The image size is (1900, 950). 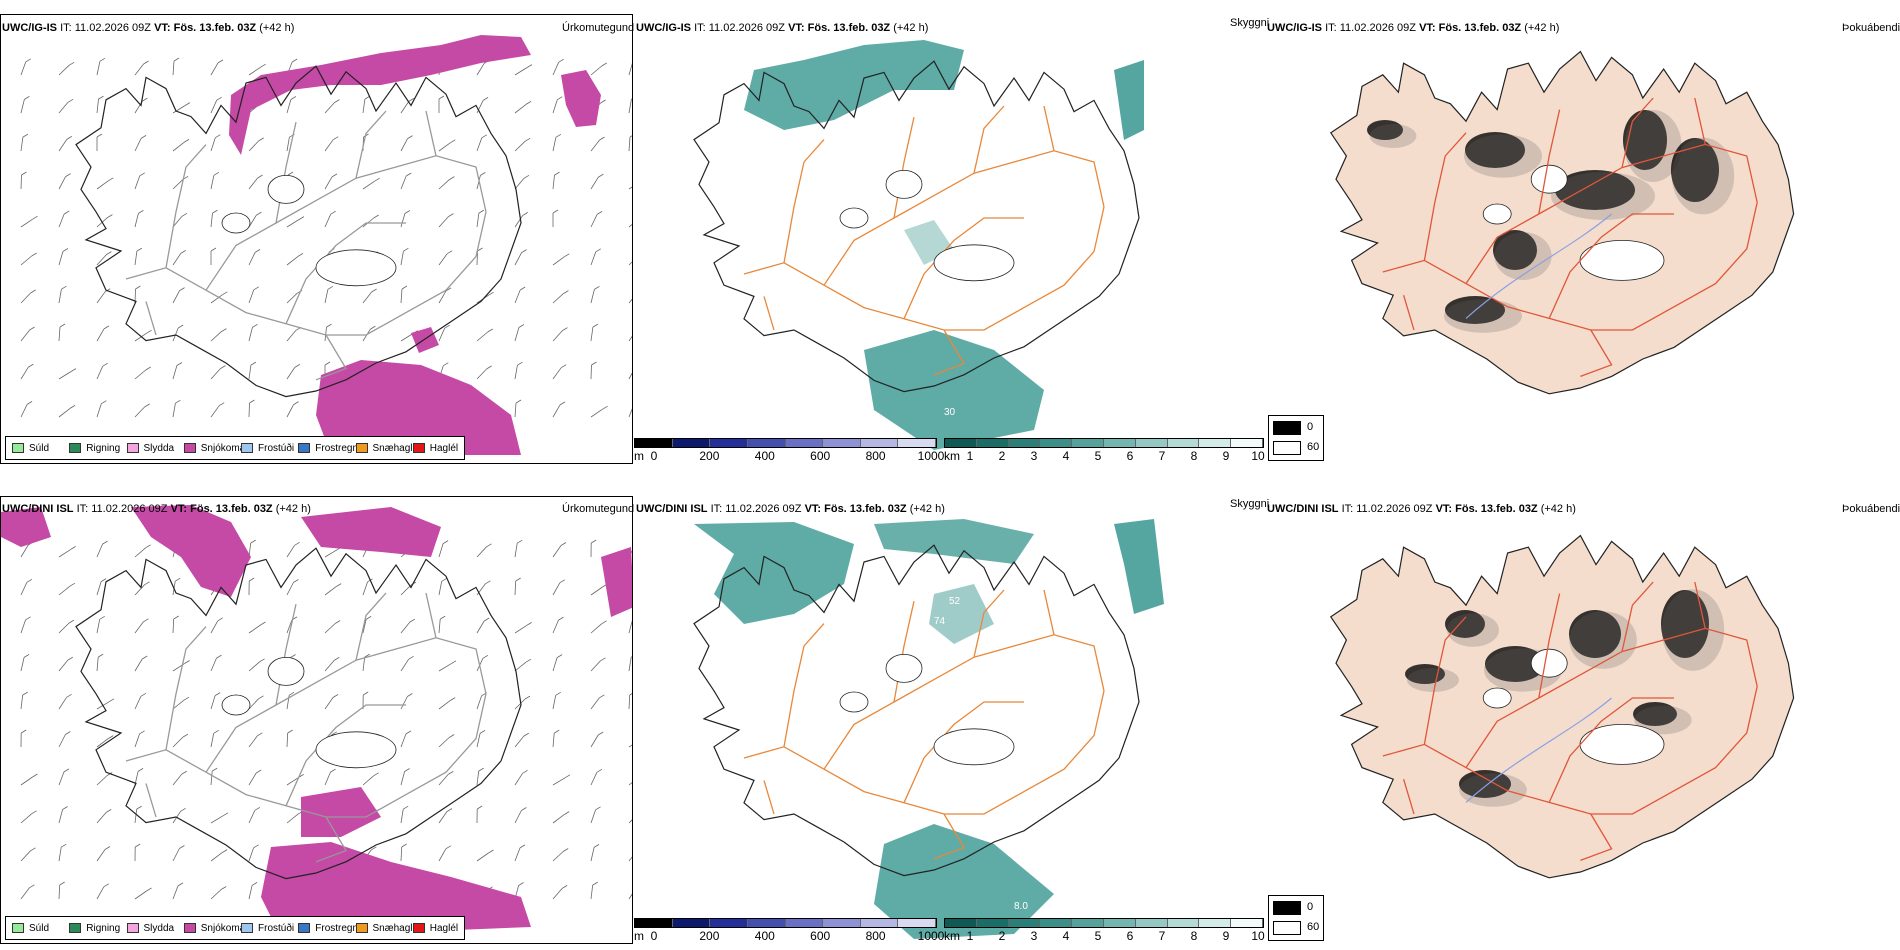 I want to click on vis-area-south, so click(x=954, y=390).